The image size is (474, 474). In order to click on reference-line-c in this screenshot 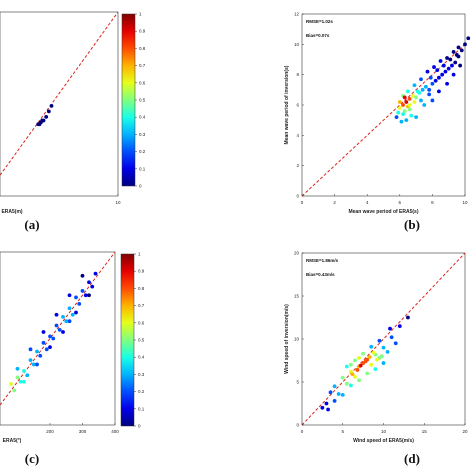, I will do `click(58, 328)`.